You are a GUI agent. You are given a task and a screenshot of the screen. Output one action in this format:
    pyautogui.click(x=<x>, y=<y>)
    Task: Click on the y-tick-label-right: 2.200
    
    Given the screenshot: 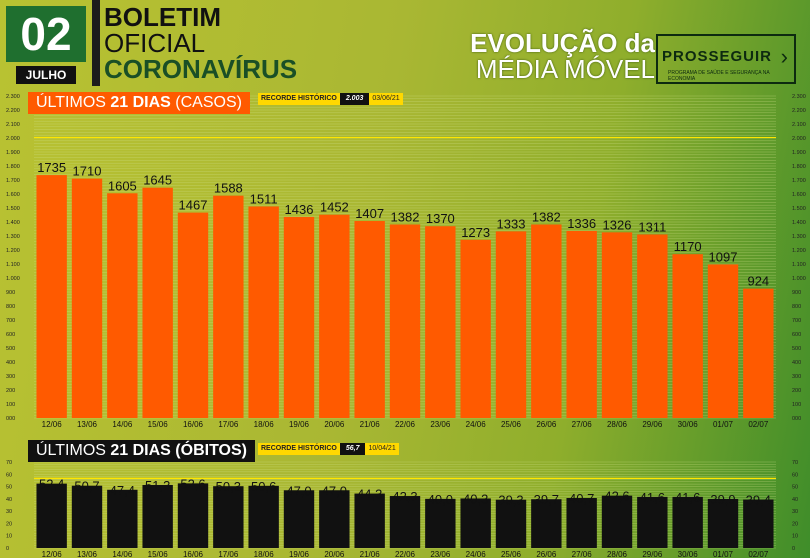 What is the action you would take?
    pyautogui.click(x=799, y=111)
    